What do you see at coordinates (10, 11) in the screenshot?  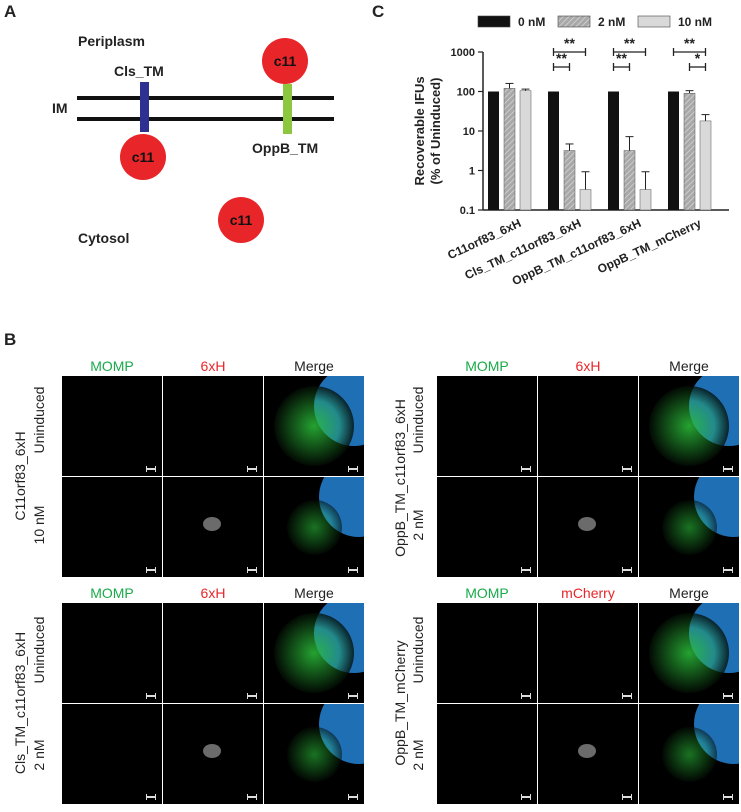 I see `panel-label-a: A` at bounding box center [10, 11].